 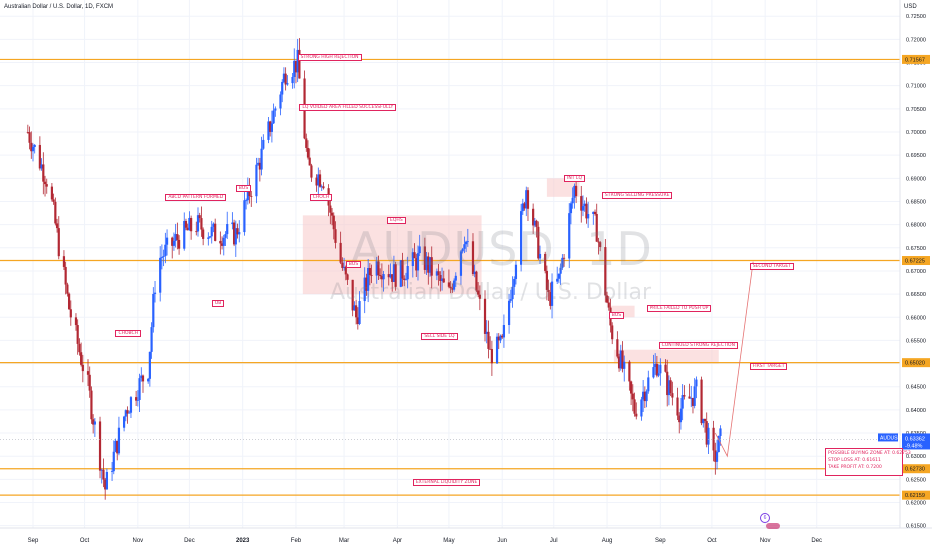 What do you see at coordinates (772, 267) in the screenshot?
I see `annotation-label: SECOND TARGET` at bounding box center [772, 267].